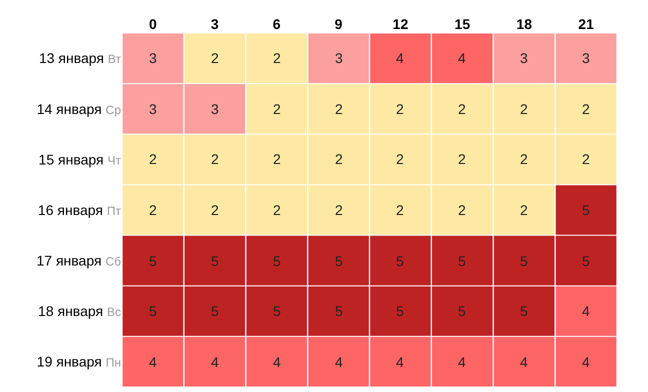 The height and width of the screenshot is (392, 648). Describe the element at coordinates (80, 58) in the screenshot. I see `y-tick-label: 13 января Вт` at that location.